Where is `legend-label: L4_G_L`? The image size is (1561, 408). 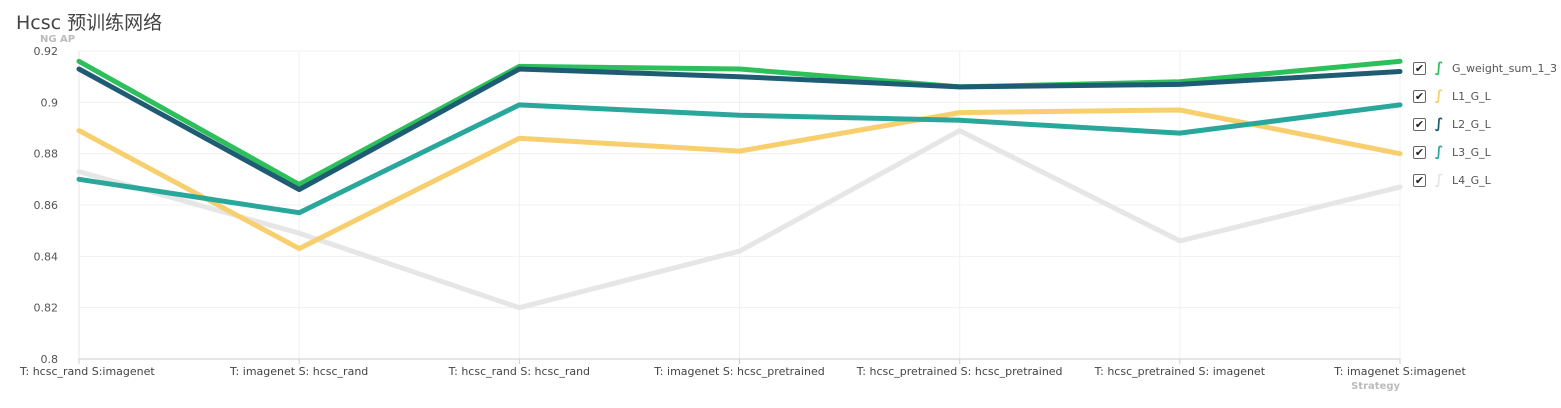
legend-label: L4_G_L is located at coordinates (1471, 180).